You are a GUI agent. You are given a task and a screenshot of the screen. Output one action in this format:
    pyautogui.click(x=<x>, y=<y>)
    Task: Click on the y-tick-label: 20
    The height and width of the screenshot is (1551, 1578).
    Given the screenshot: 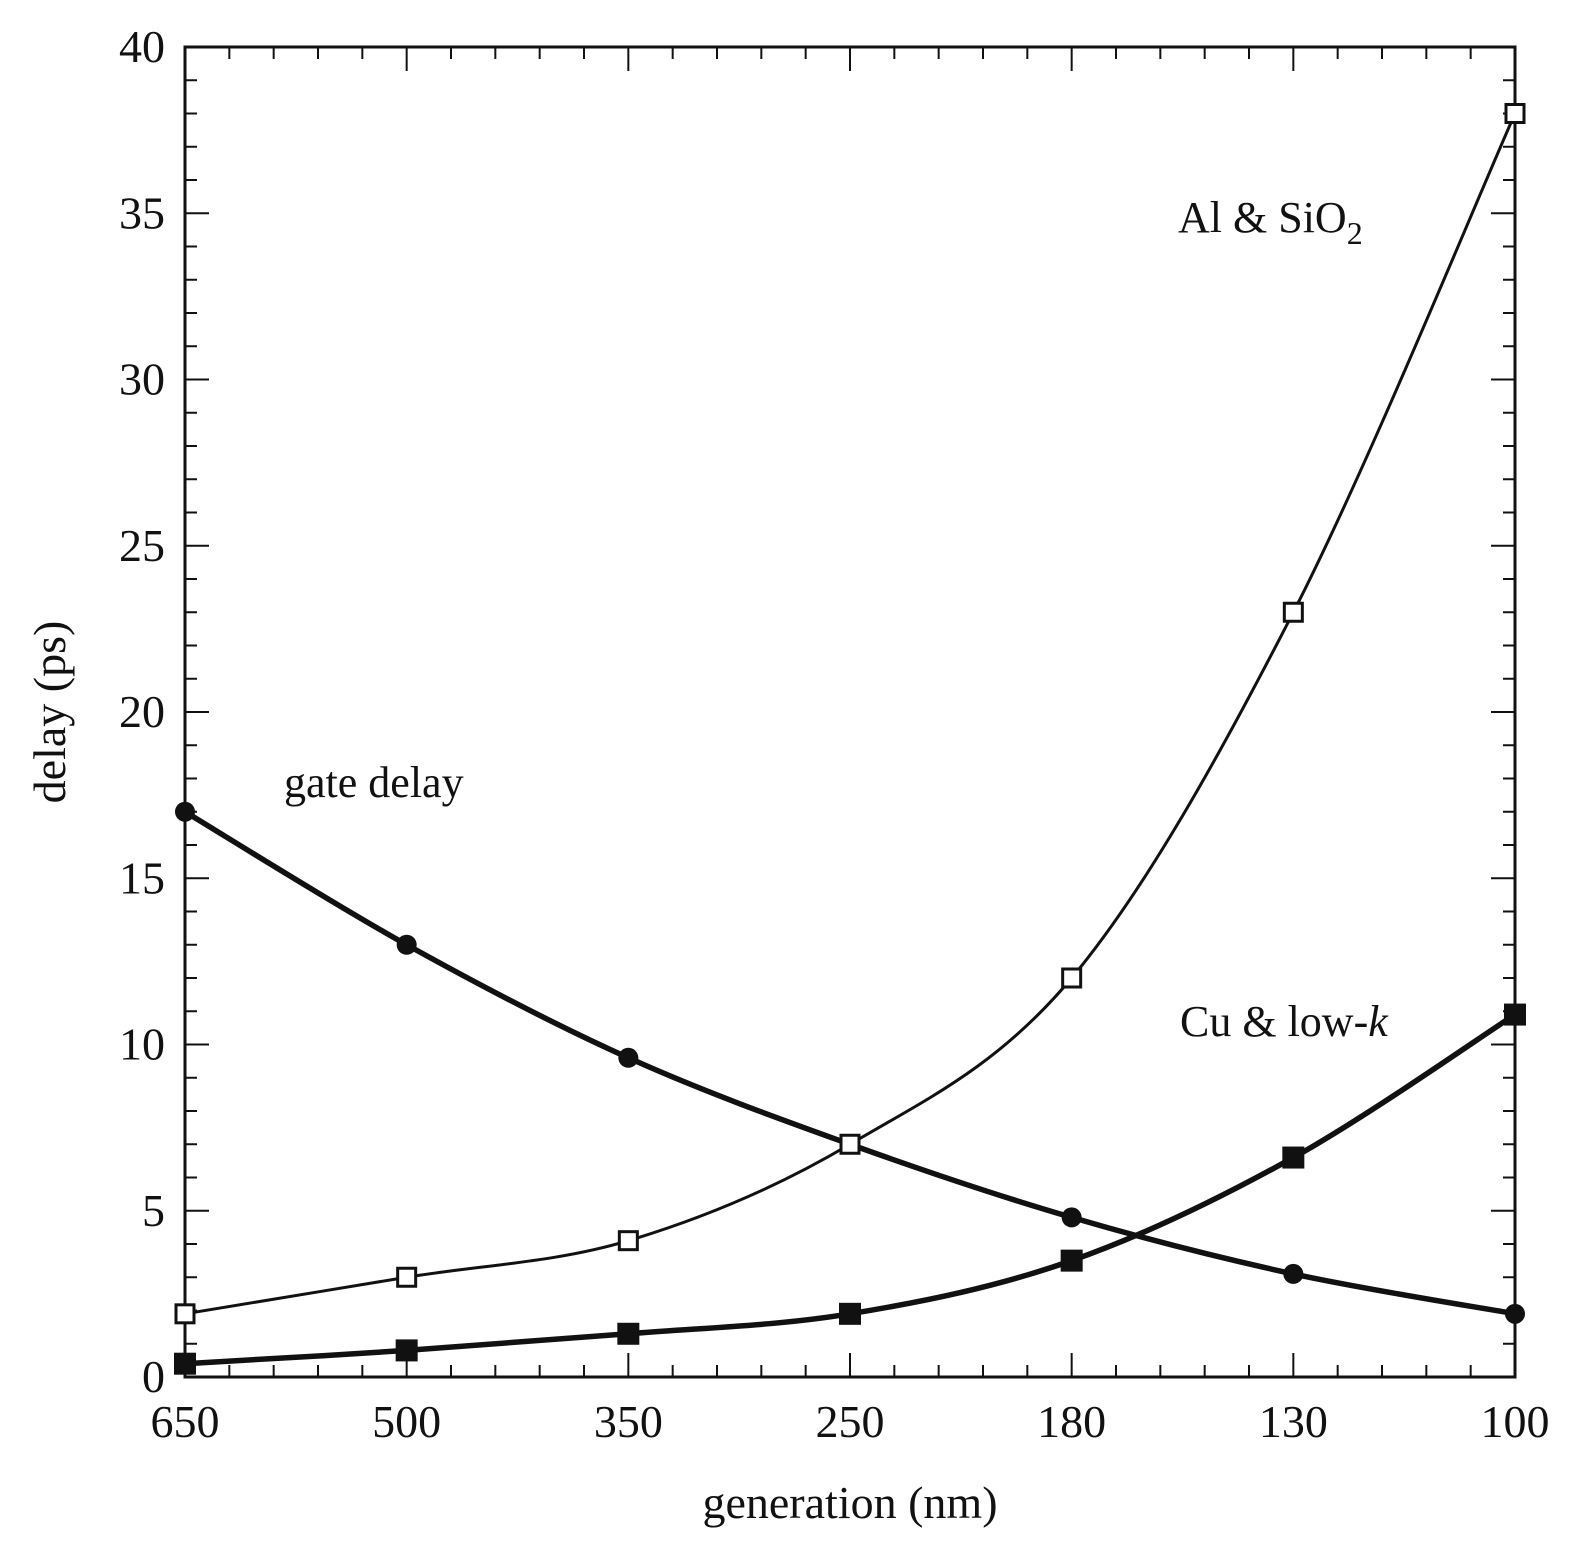 What is the action you would take?
    pyautogui.click(x=142, y=711)
    